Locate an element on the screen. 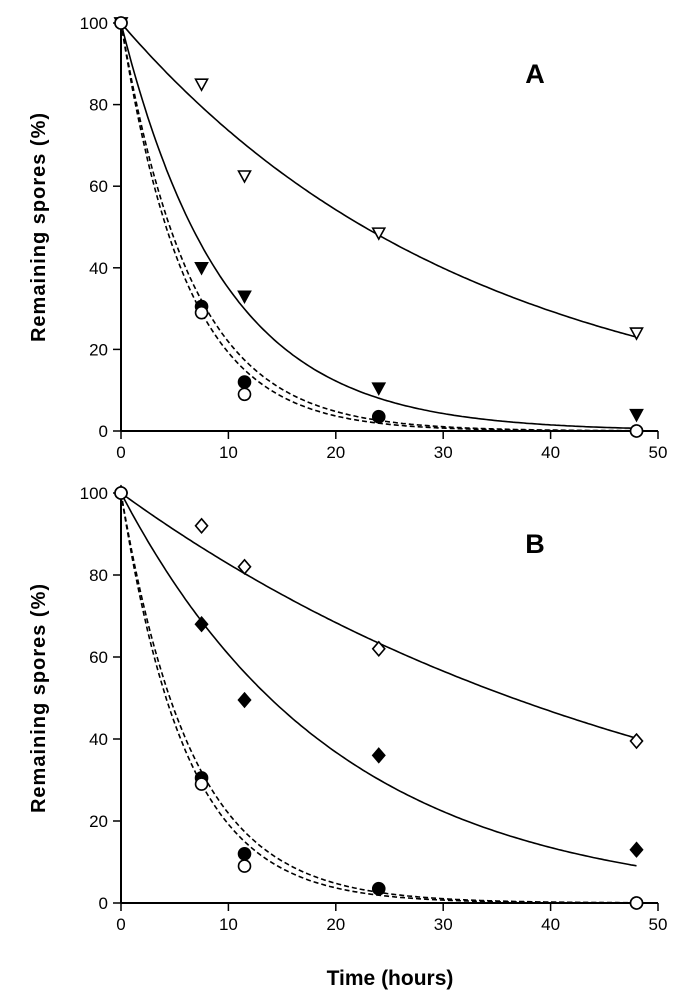 The height and width of the screenshot is (1005, 685). x-axis-label: Time (hours) is located at coordinates (390, 978).